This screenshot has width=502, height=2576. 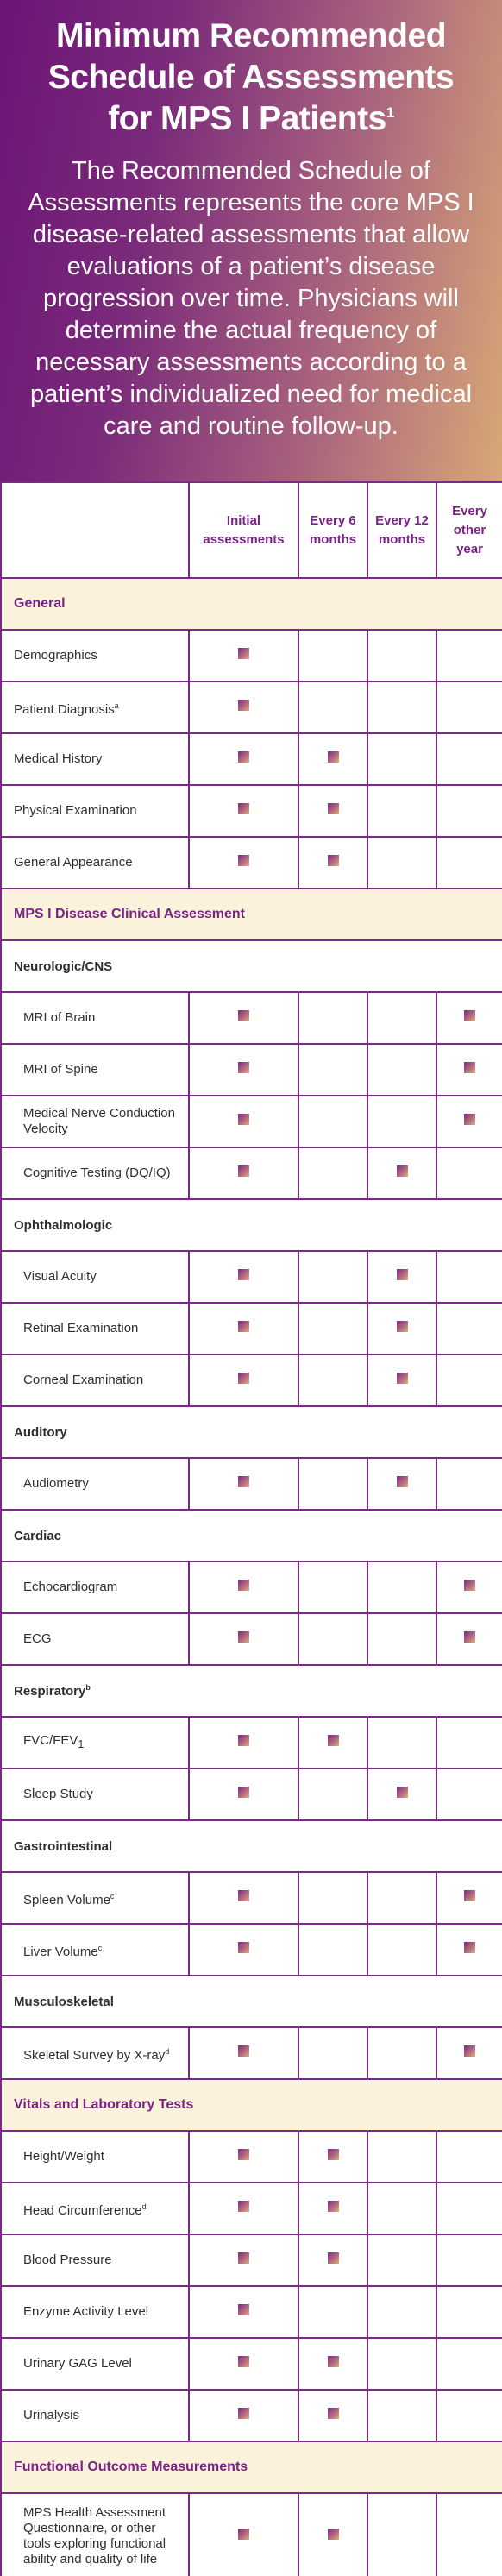 I want to click on table-row: Medical History, so click(x=251, y=759).